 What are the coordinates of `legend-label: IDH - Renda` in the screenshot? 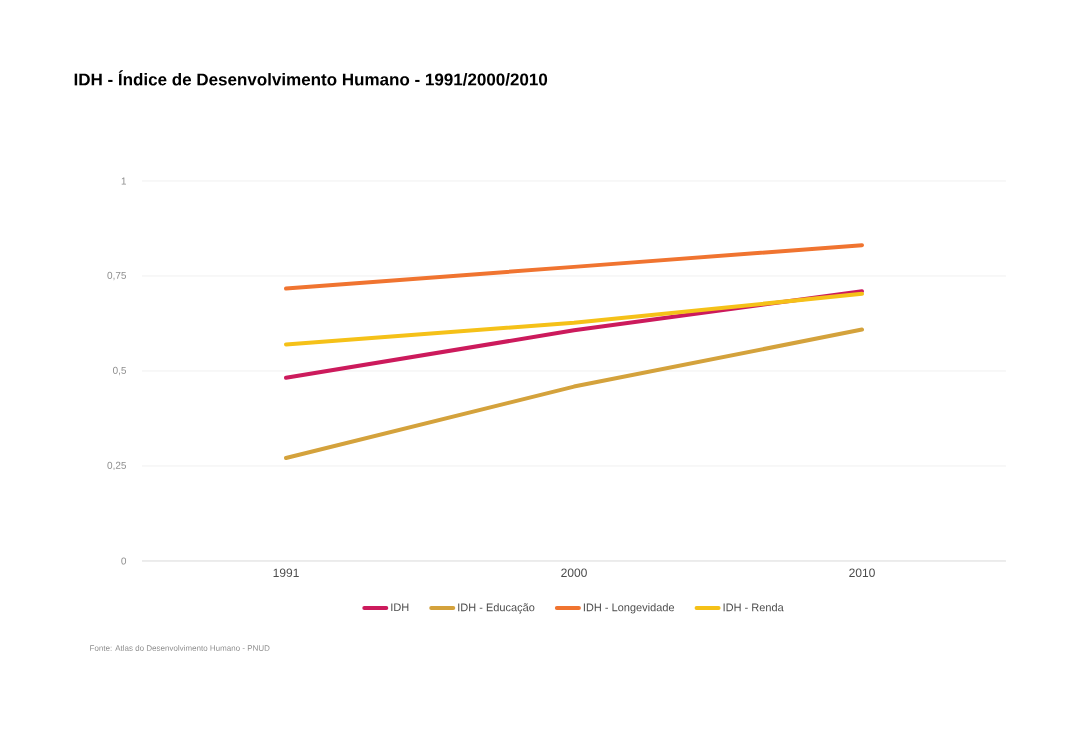 It's located at (753, 607).